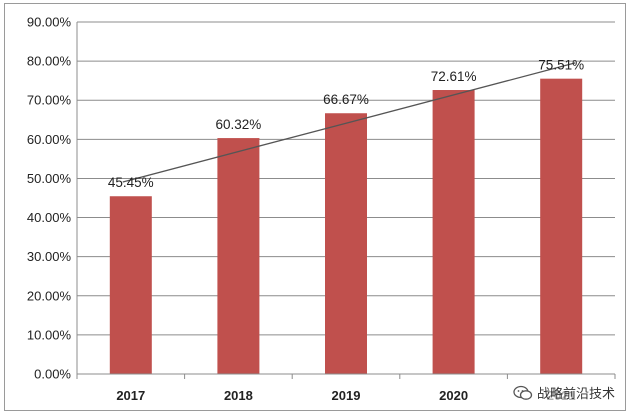  Describe the element at coordinates (49, 334) in the screenshot. I see `y-tick-label: 10.00%` at that location.